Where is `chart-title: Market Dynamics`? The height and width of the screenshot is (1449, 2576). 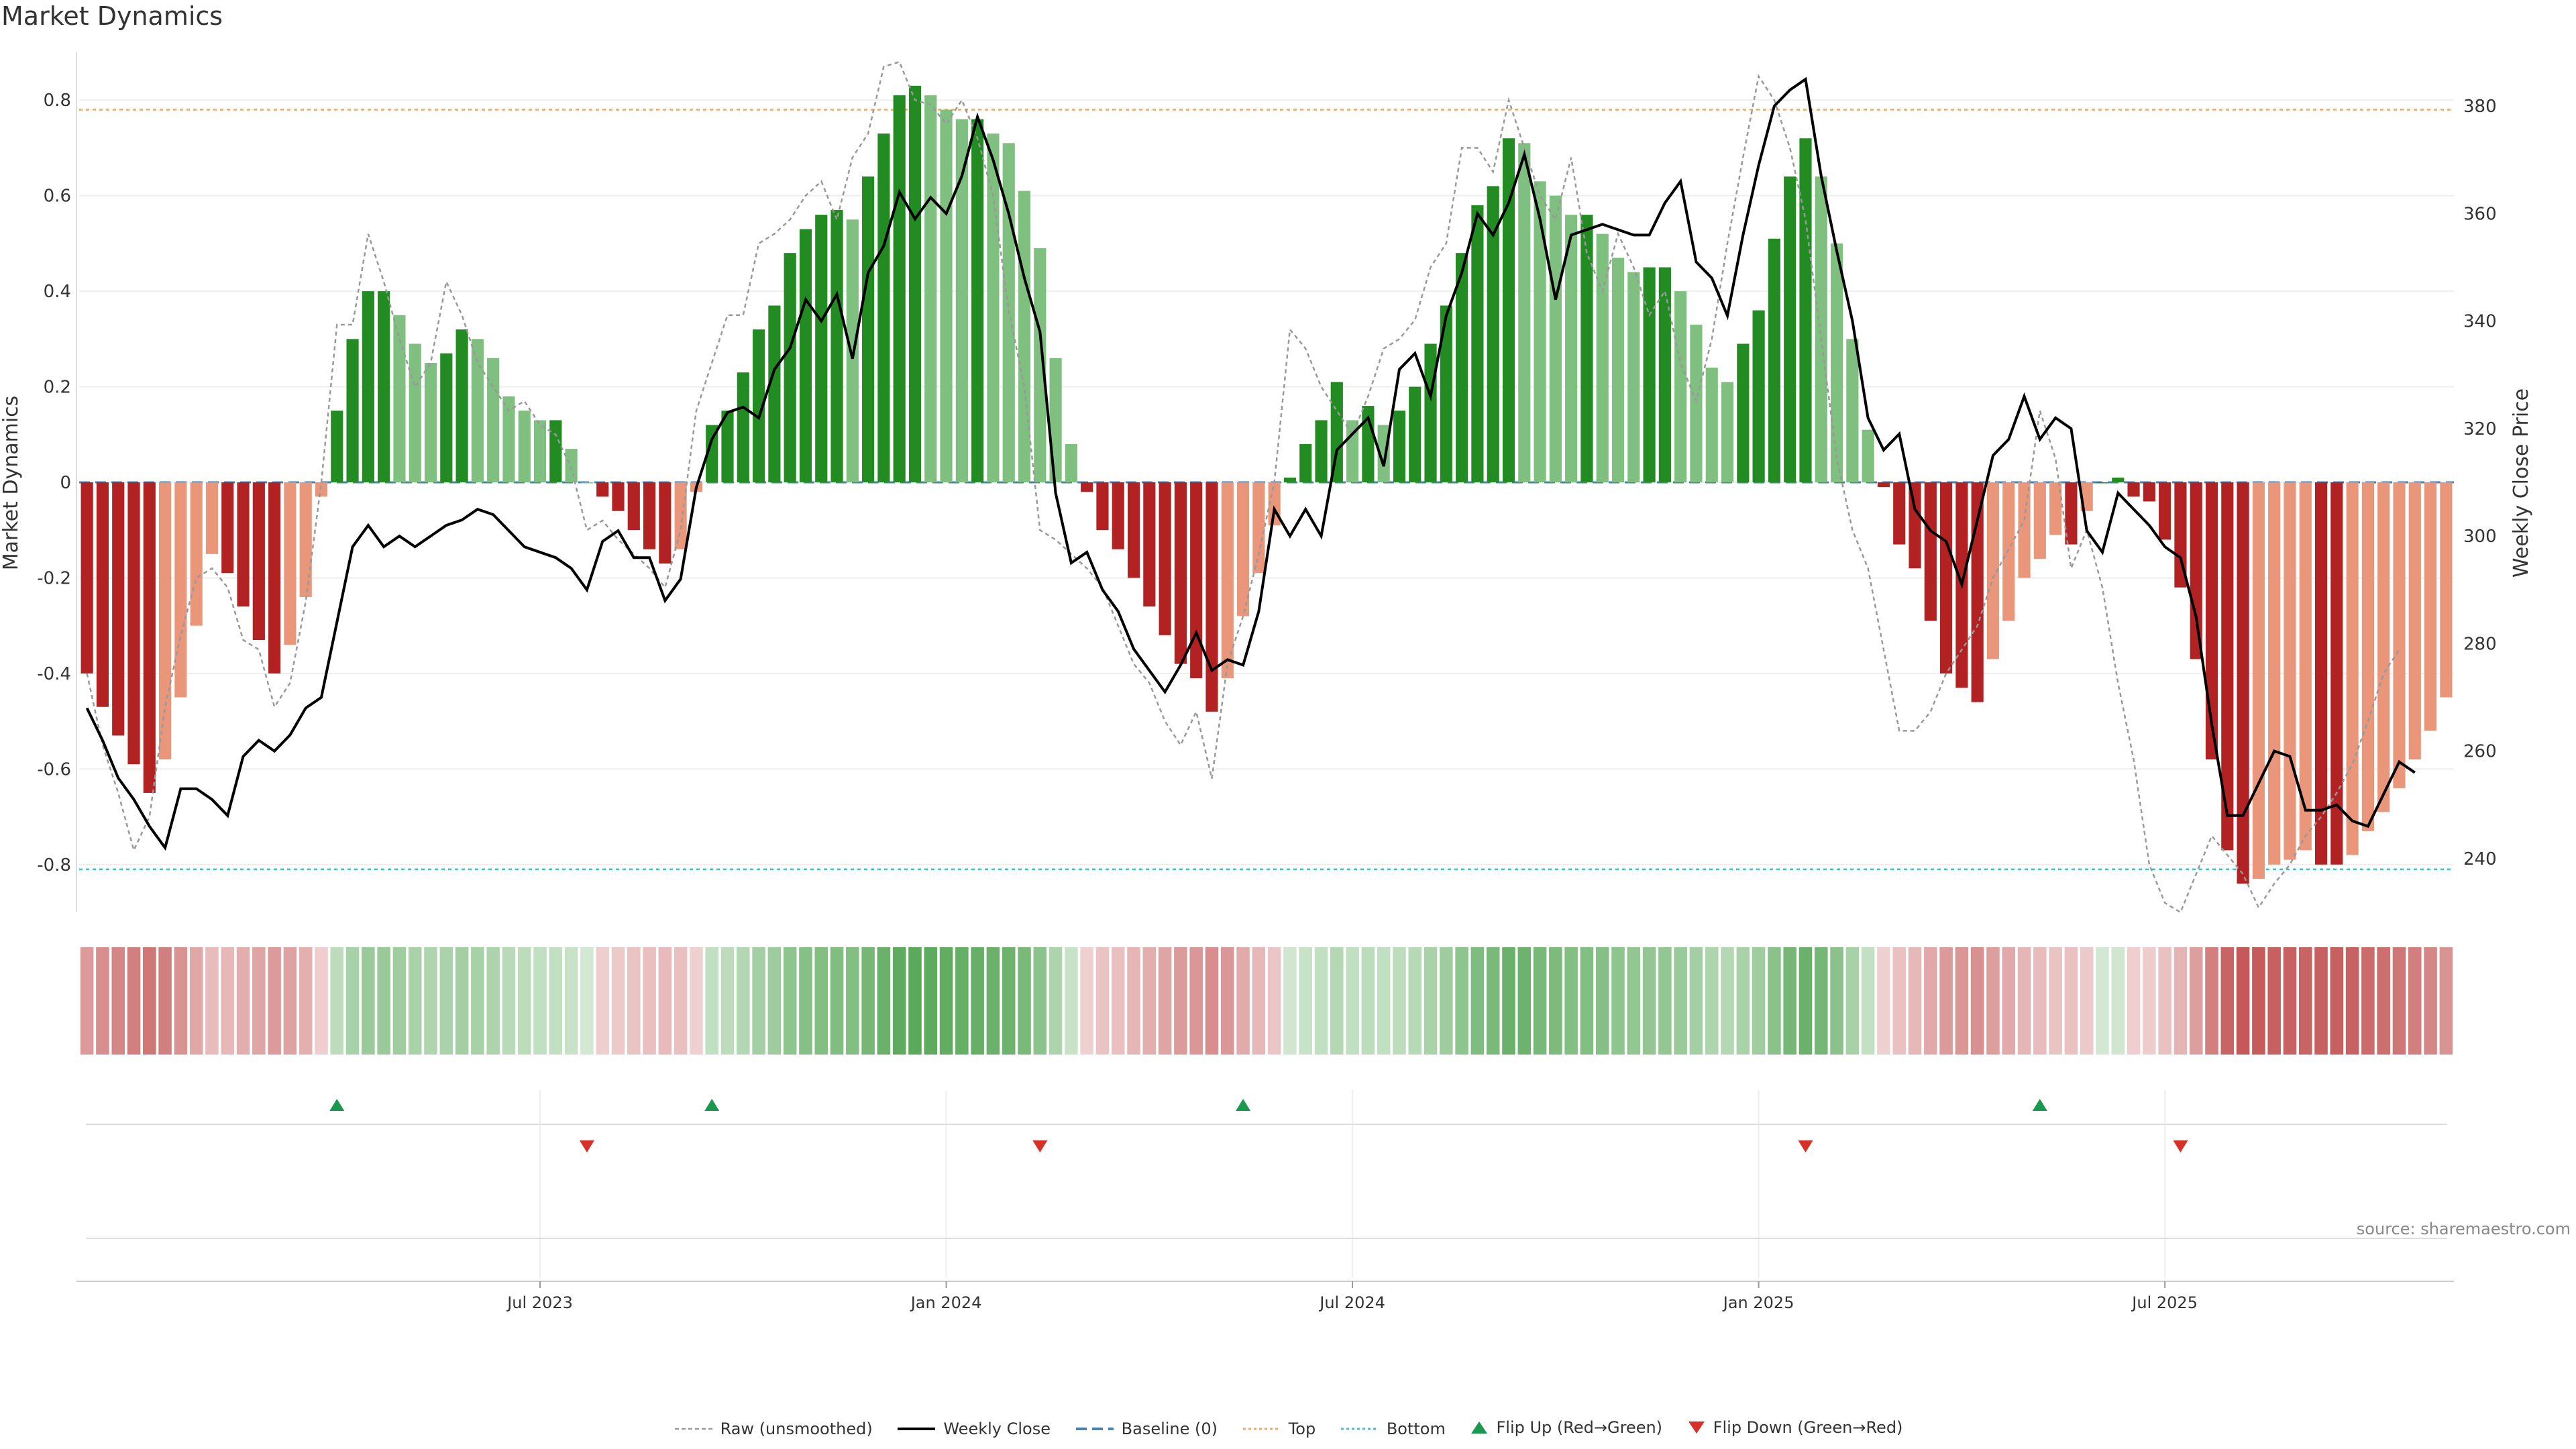 chart-title: Market Dynamics is located at coordinates (112, 16).